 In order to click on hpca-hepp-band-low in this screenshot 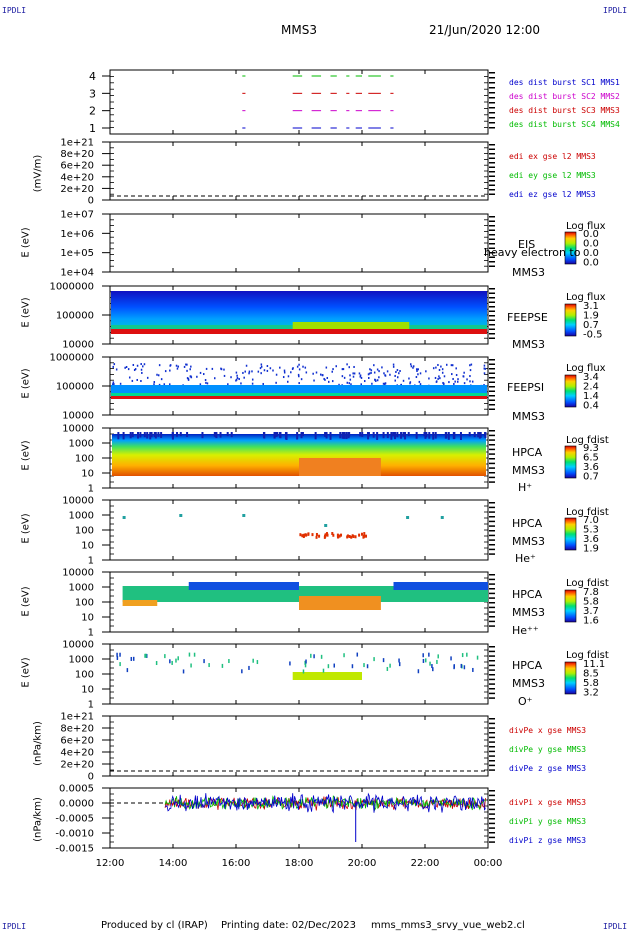, I will do `click(140, 603)`.